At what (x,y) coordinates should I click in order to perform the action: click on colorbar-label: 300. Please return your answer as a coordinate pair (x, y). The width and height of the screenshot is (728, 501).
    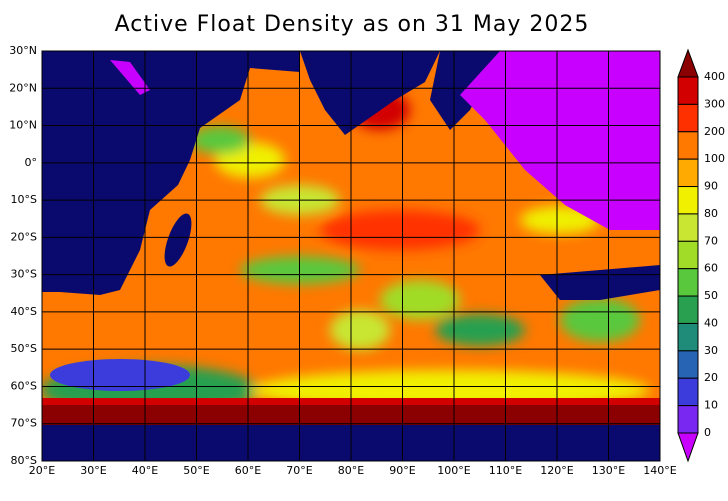
    Looking at the image, I should click on (714, 103).